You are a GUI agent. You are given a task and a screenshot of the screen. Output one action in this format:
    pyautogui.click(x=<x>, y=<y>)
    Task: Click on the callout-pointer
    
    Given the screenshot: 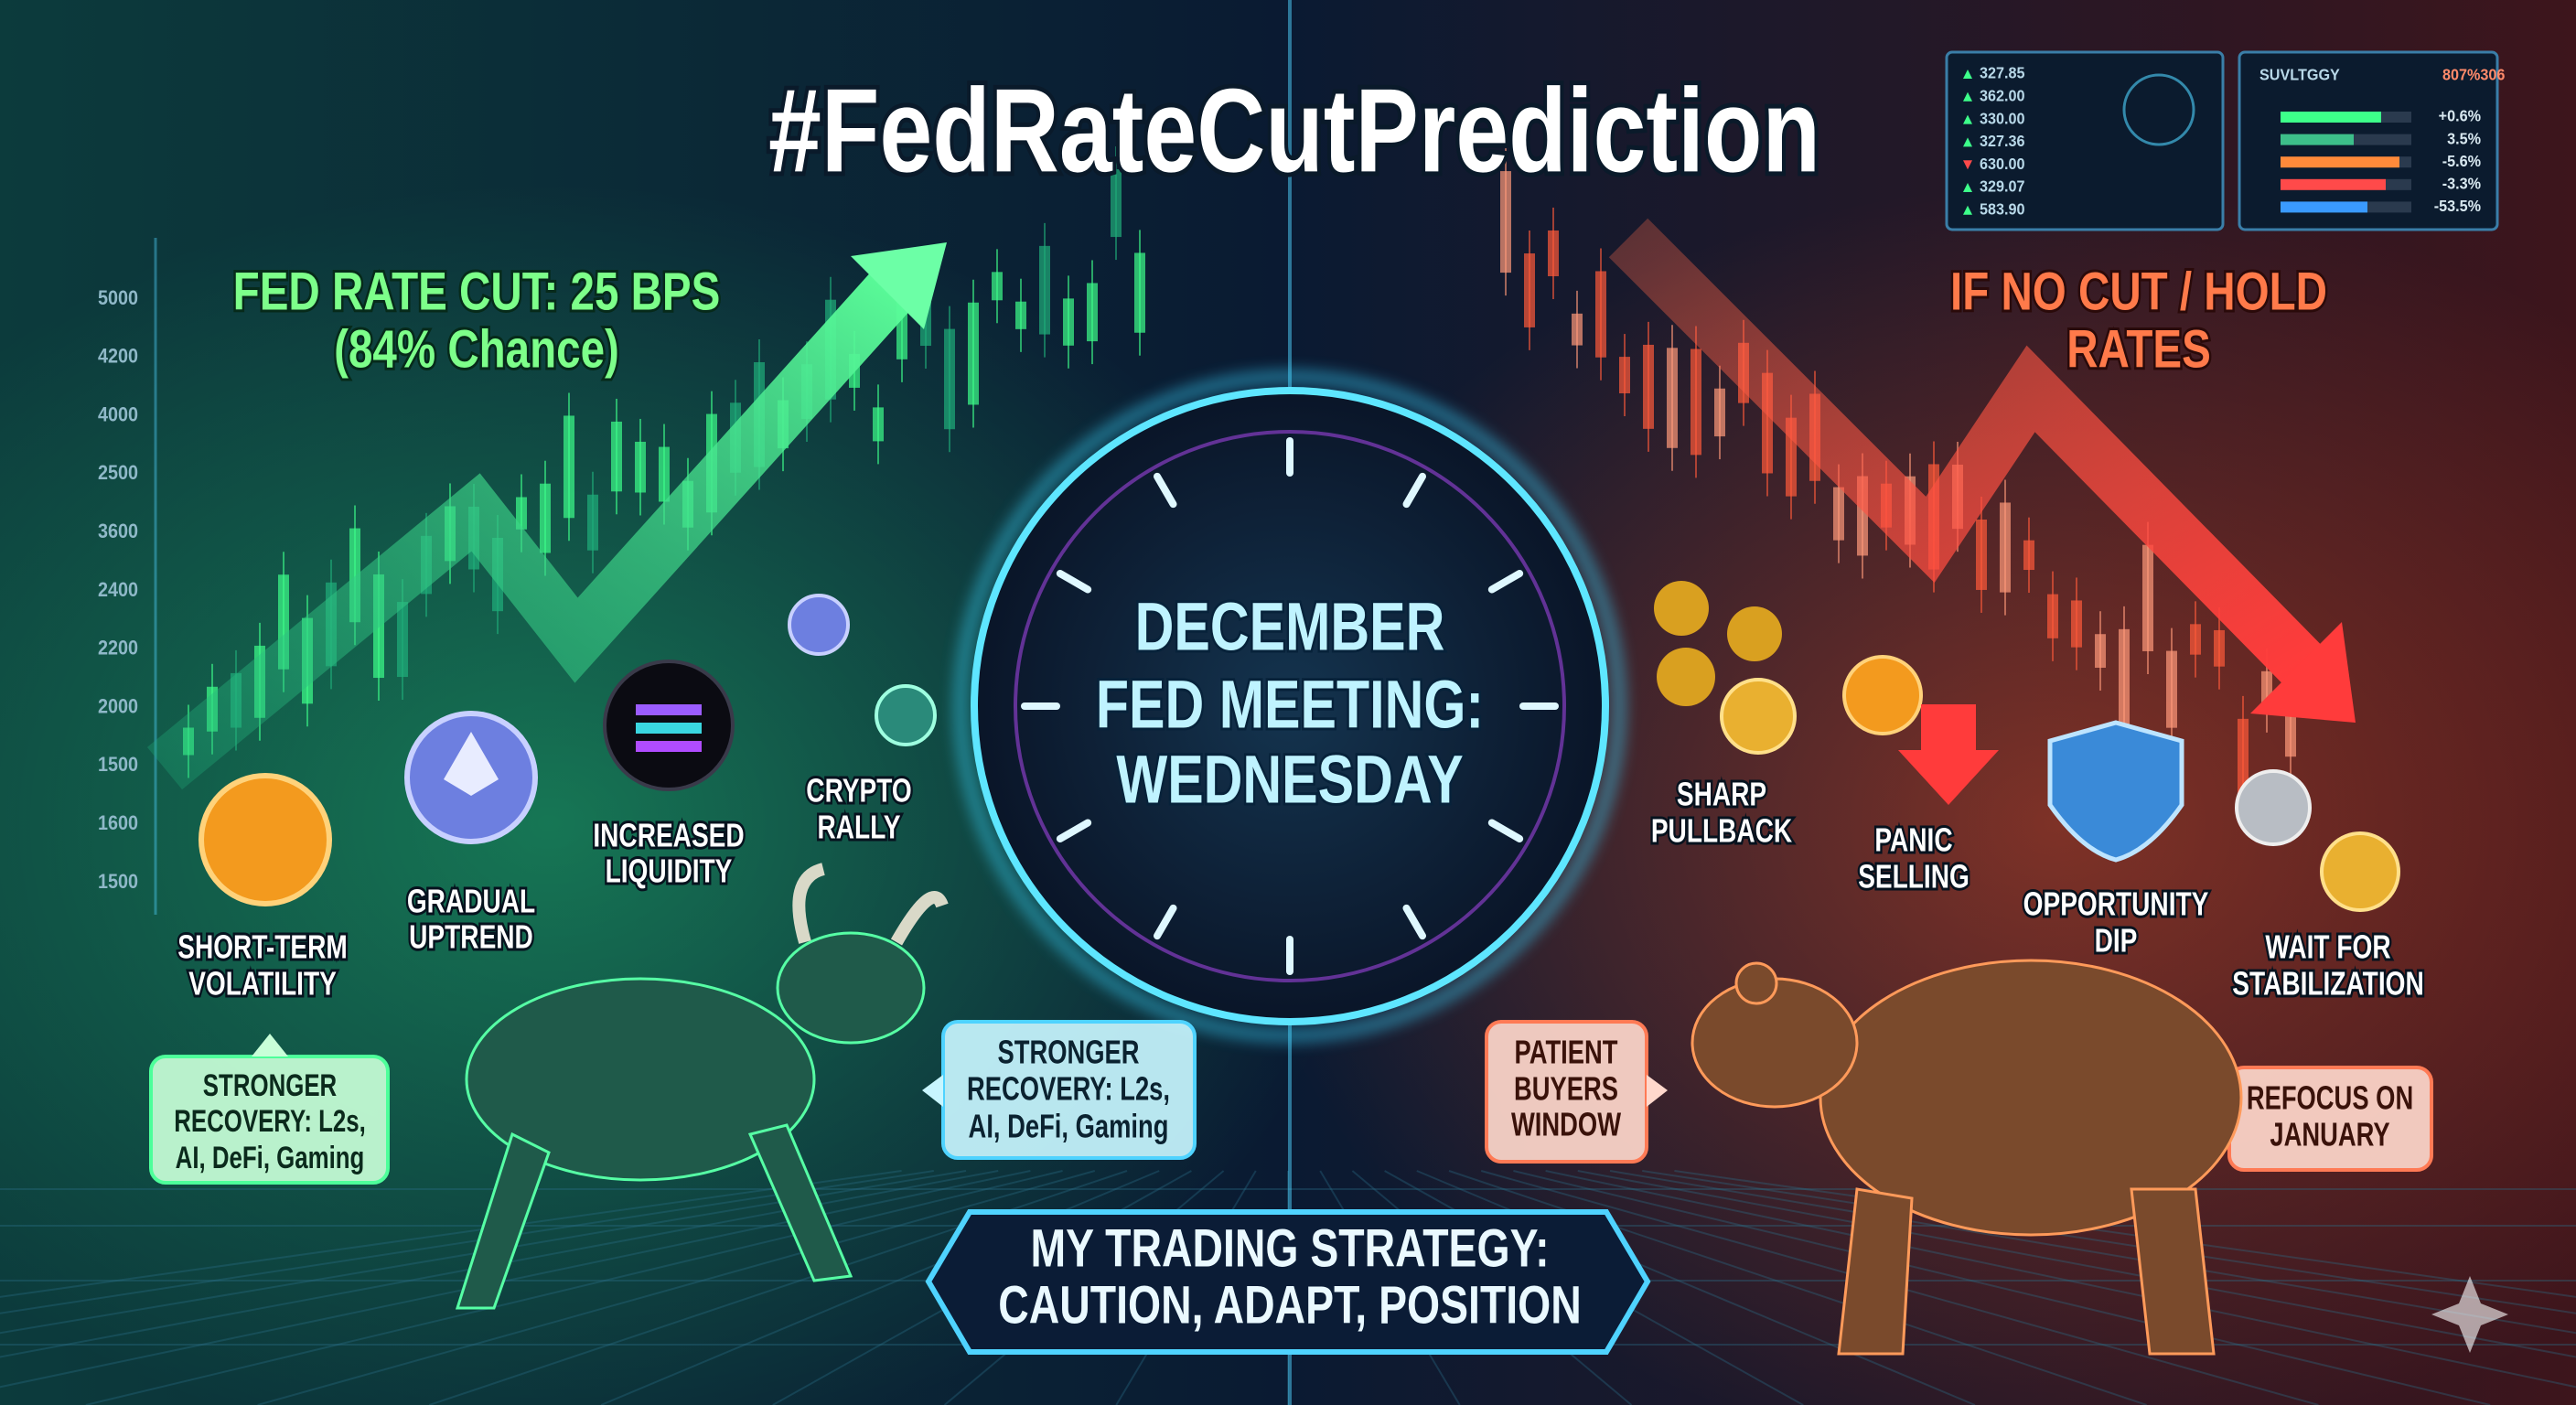 What is the action you would take?
    pyautogui.click(x=1657, y=1091)
    